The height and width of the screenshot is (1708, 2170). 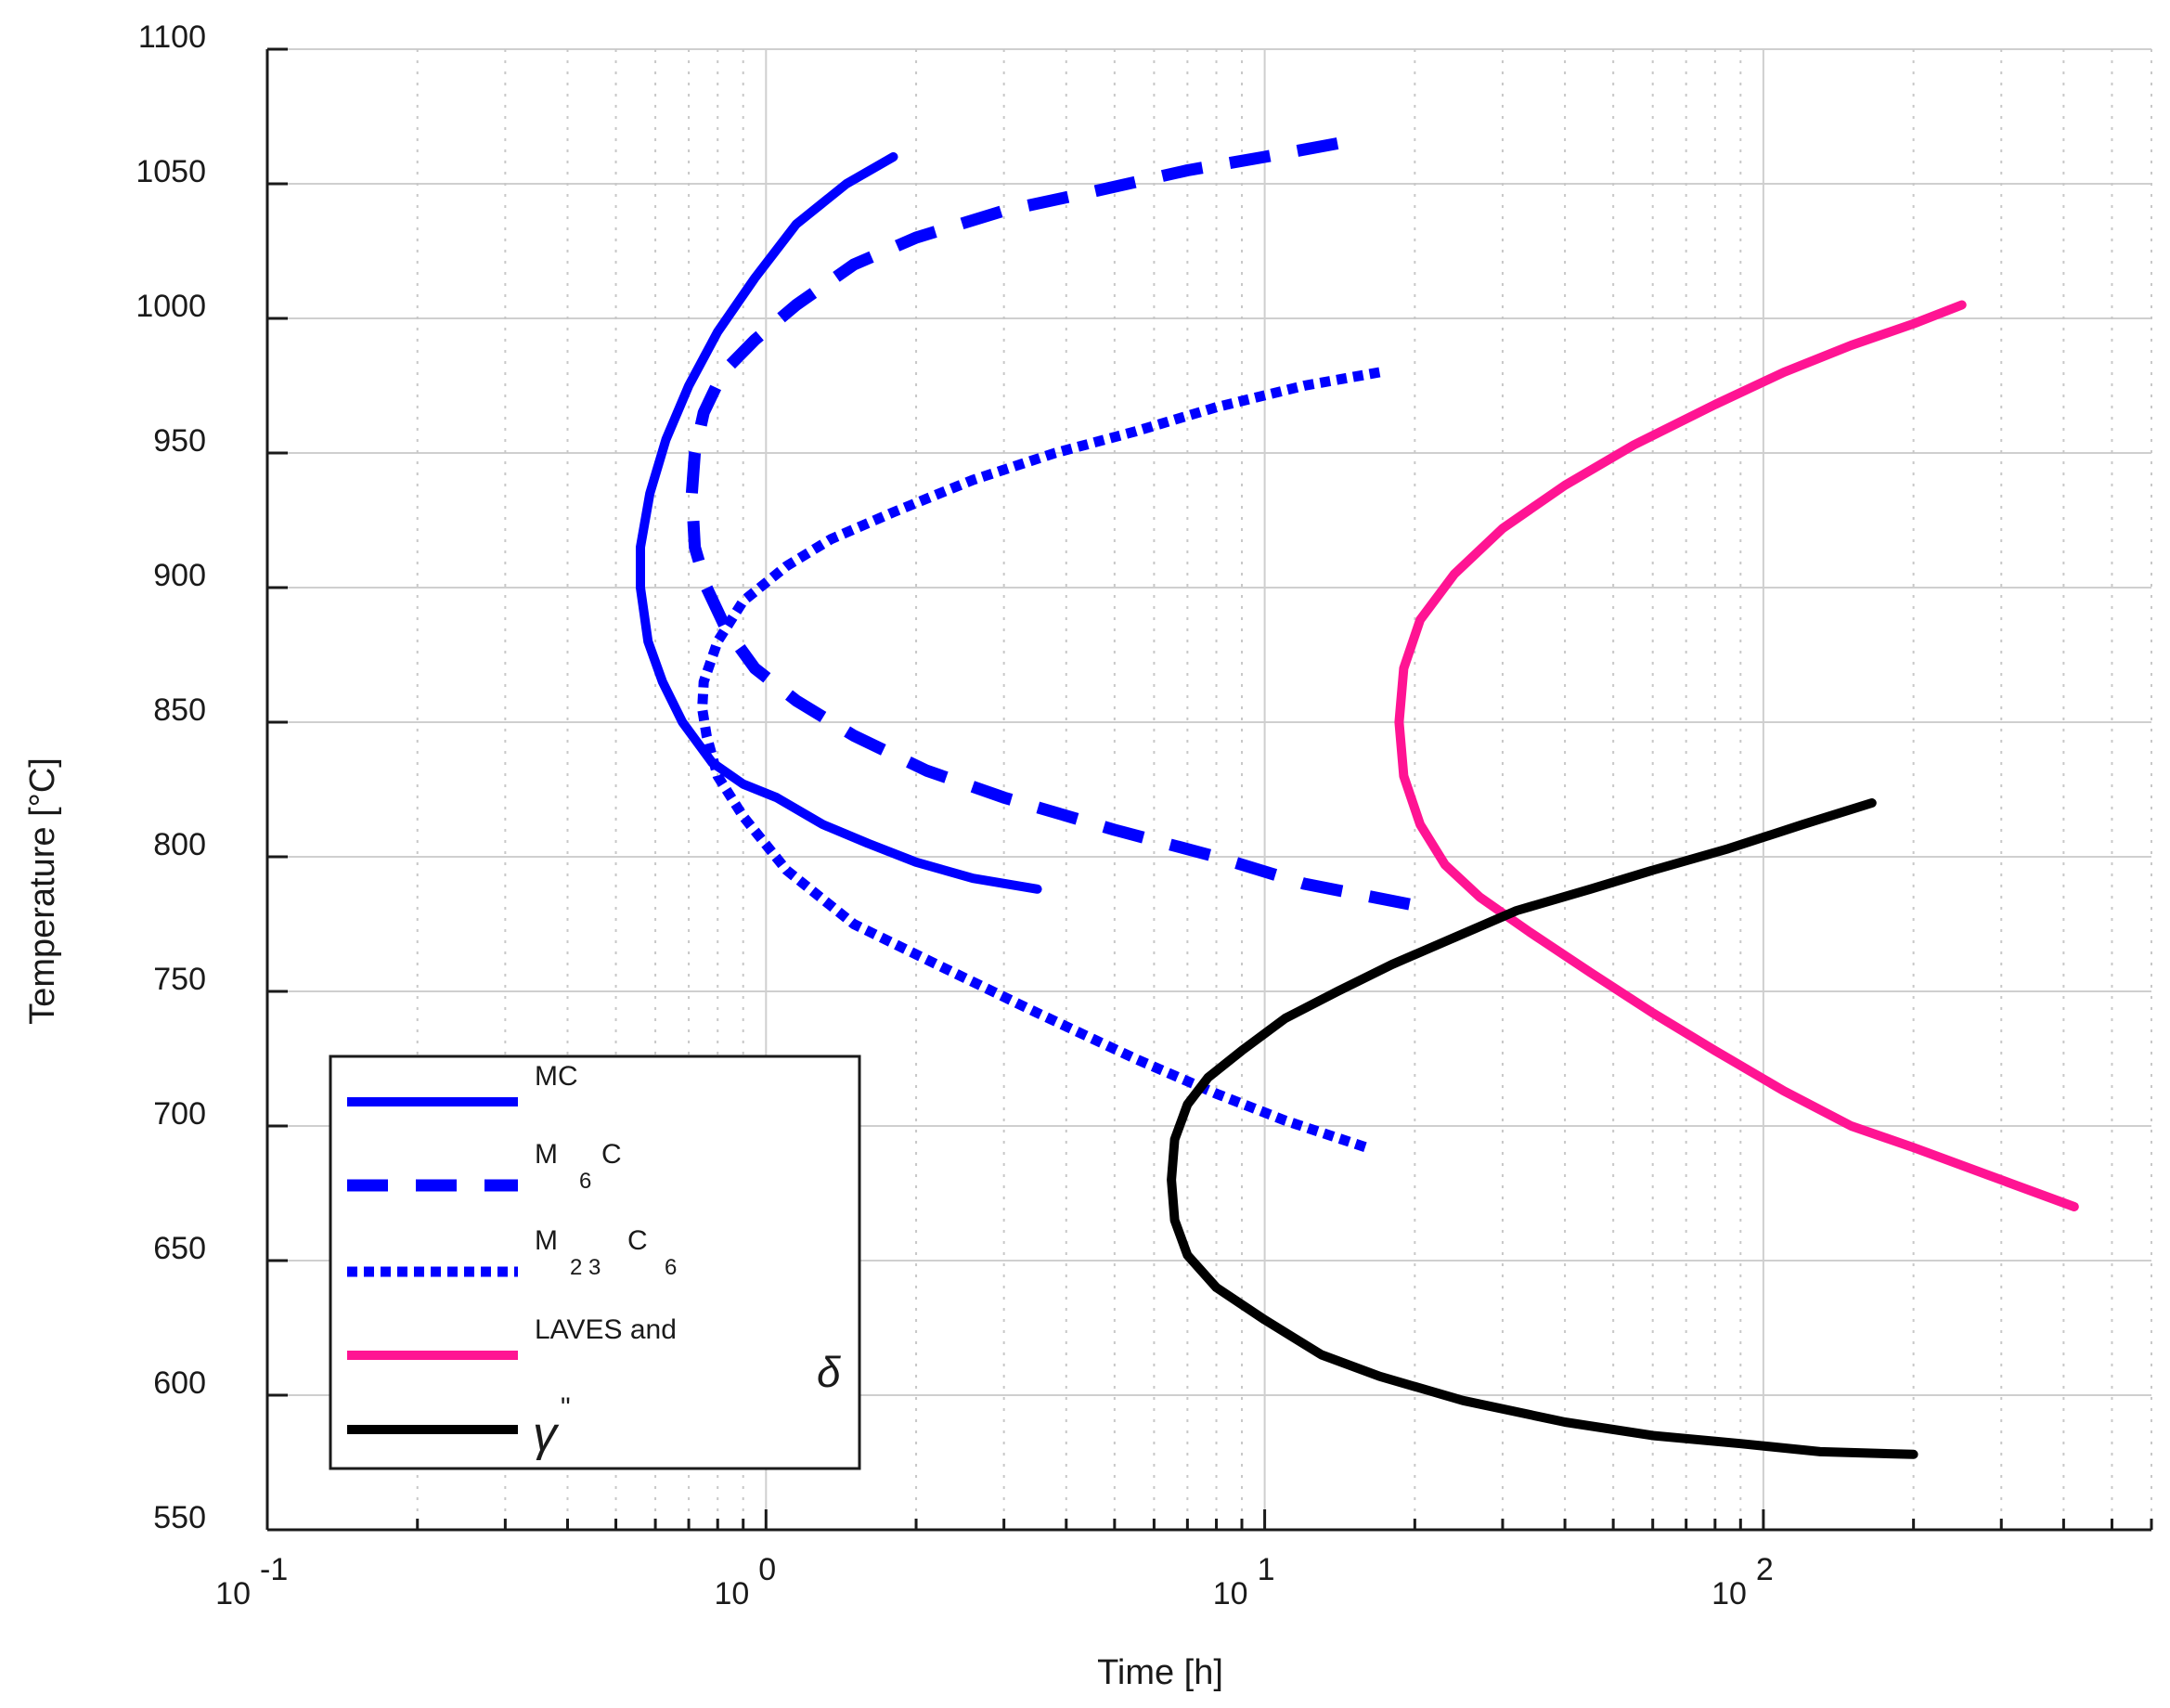 What do you see at coordinates (546, 1154) in the screenshot?
I see `legend-label-m6c: M` at bounding box center [546, 1154].